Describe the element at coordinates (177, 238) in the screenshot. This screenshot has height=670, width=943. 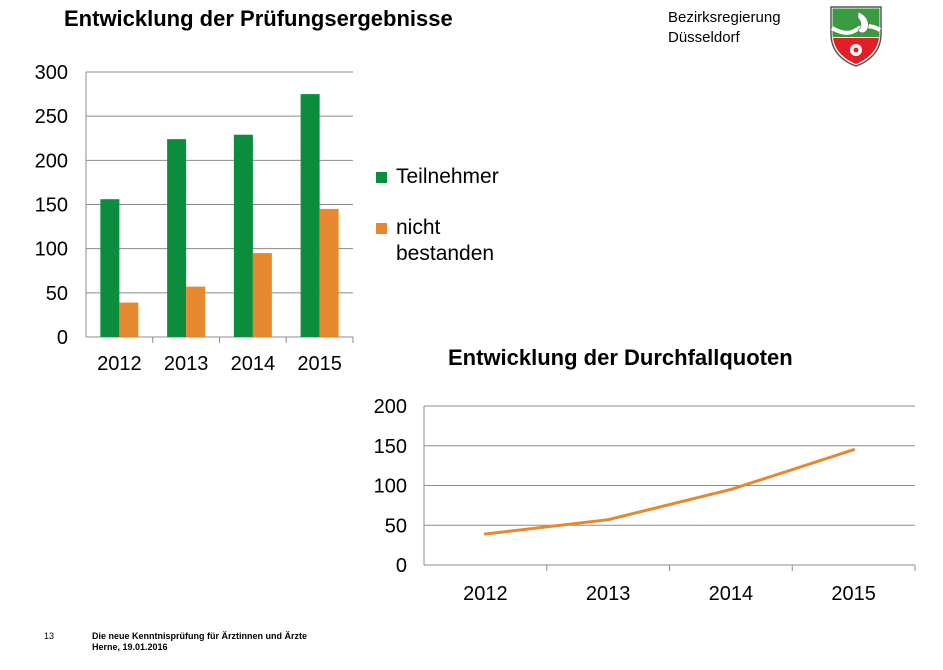
I see `bar-teilnehmer-2013` at that location.